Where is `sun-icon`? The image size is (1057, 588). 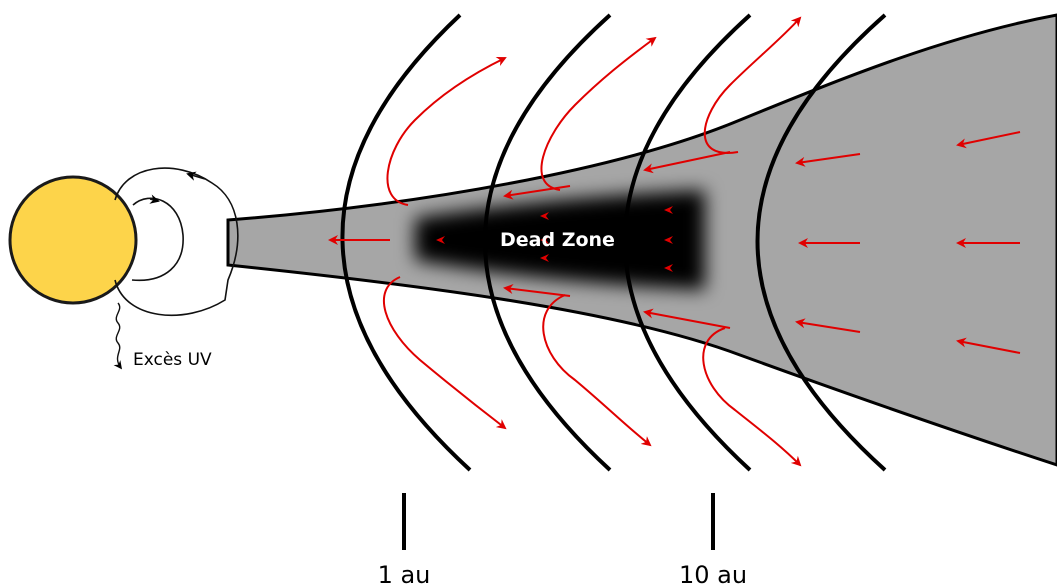 sun-icon is located at coordinates (73, 240).